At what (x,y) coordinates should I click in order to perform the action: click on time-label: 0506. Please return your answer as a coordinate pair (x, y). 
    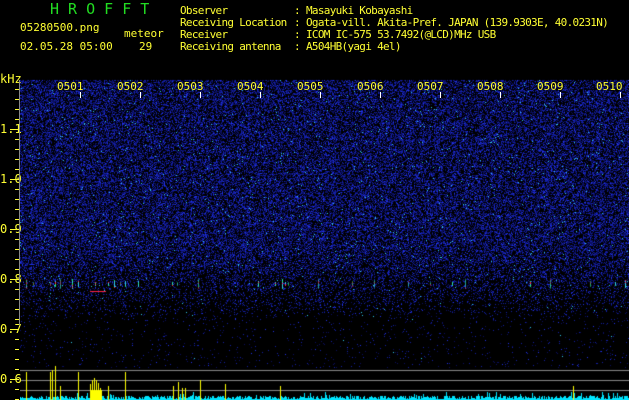
    Looking at the image, I should click on (370, 86).